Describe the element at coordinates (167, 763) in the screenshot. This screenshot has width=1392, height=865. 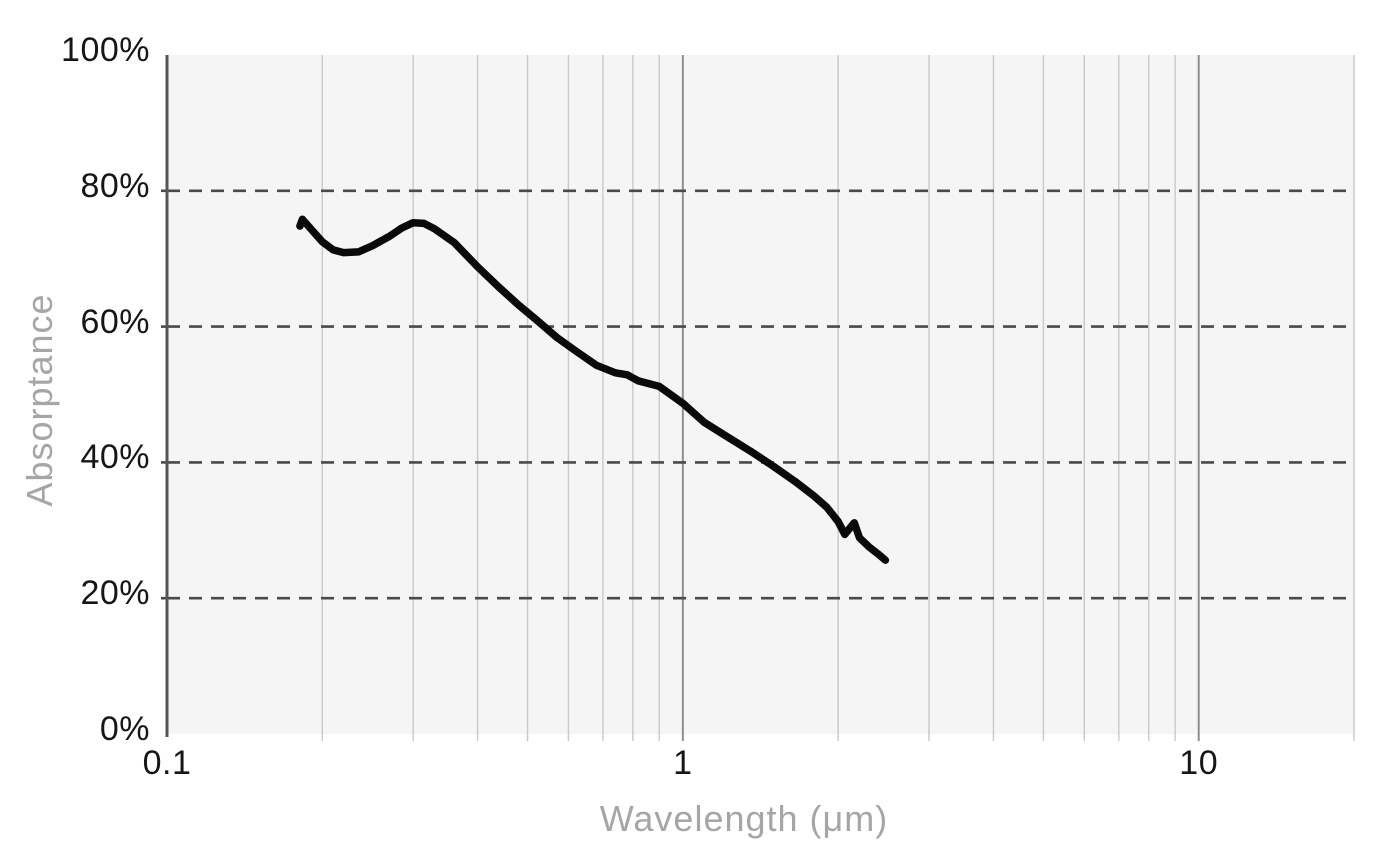
I see `x-tick-label: 0.1` at that location.